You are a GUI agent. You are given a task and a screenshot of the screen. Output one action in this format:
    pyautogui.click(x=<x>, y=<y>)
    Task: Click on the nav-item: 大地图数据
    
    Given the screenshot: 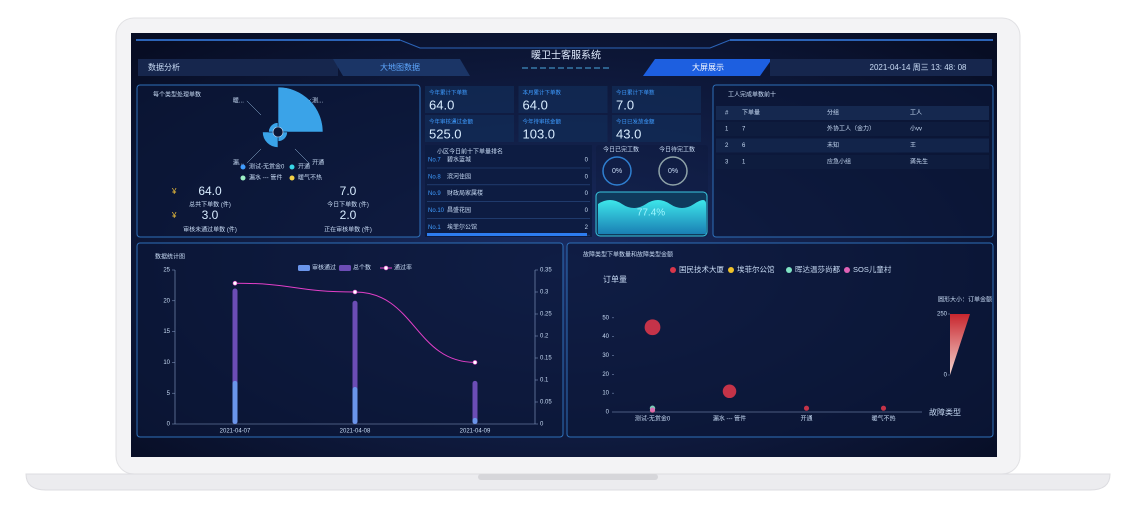 What is the action you would take?
    pyautogui.click(x=400, y=67)
    